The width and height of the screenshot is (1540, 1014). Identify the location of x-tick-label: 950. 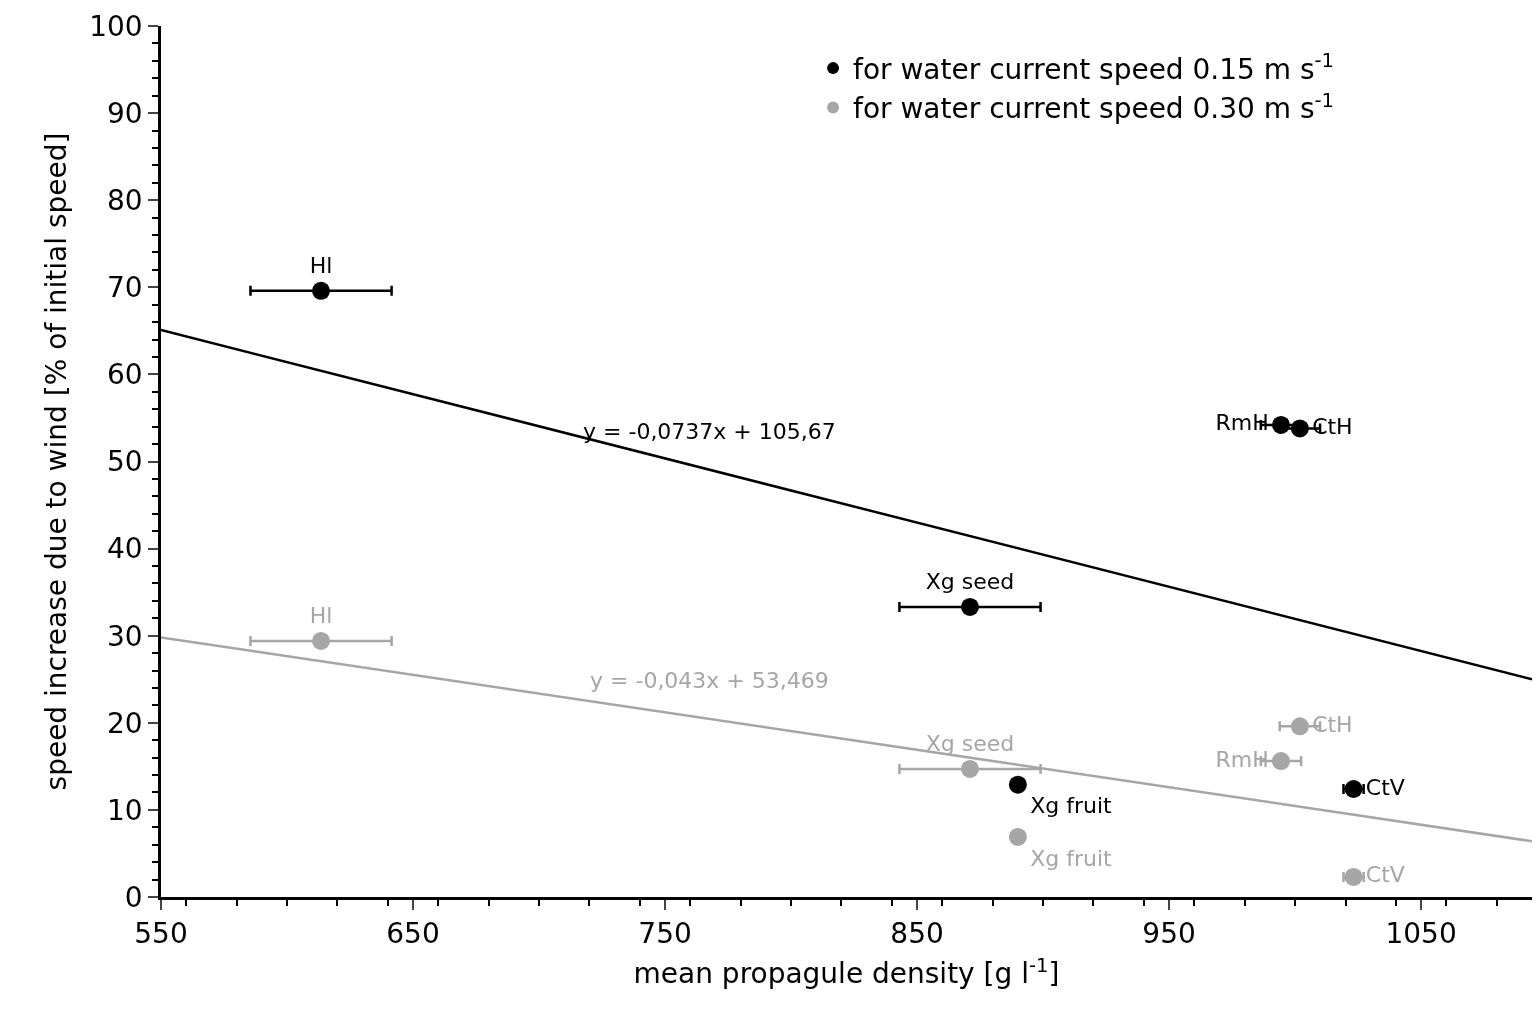
(1169, 934).